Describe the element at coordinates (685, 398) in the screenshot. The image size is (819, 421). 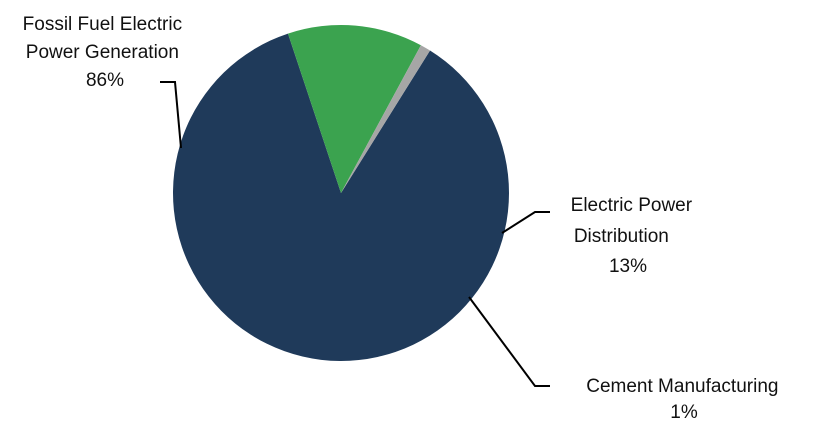
I see `slice-label-cement: Cement Manufacturing 1%` at that location.